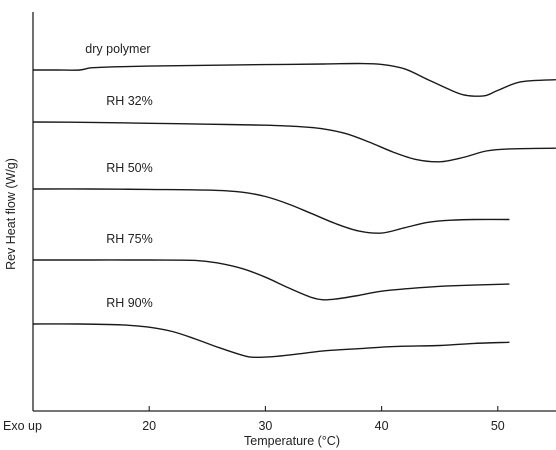 The height and width of the screenshot is (450, 556). I want to click on x-tick-label: 40, so click(382, 426).